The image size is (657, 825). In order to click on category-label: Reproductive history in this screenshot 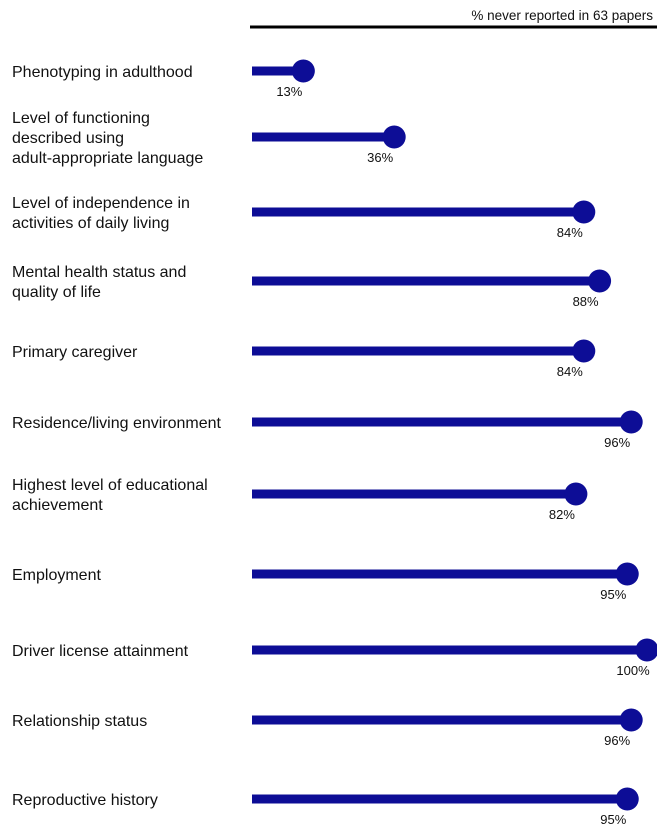, I will do `click(85, 800)`.